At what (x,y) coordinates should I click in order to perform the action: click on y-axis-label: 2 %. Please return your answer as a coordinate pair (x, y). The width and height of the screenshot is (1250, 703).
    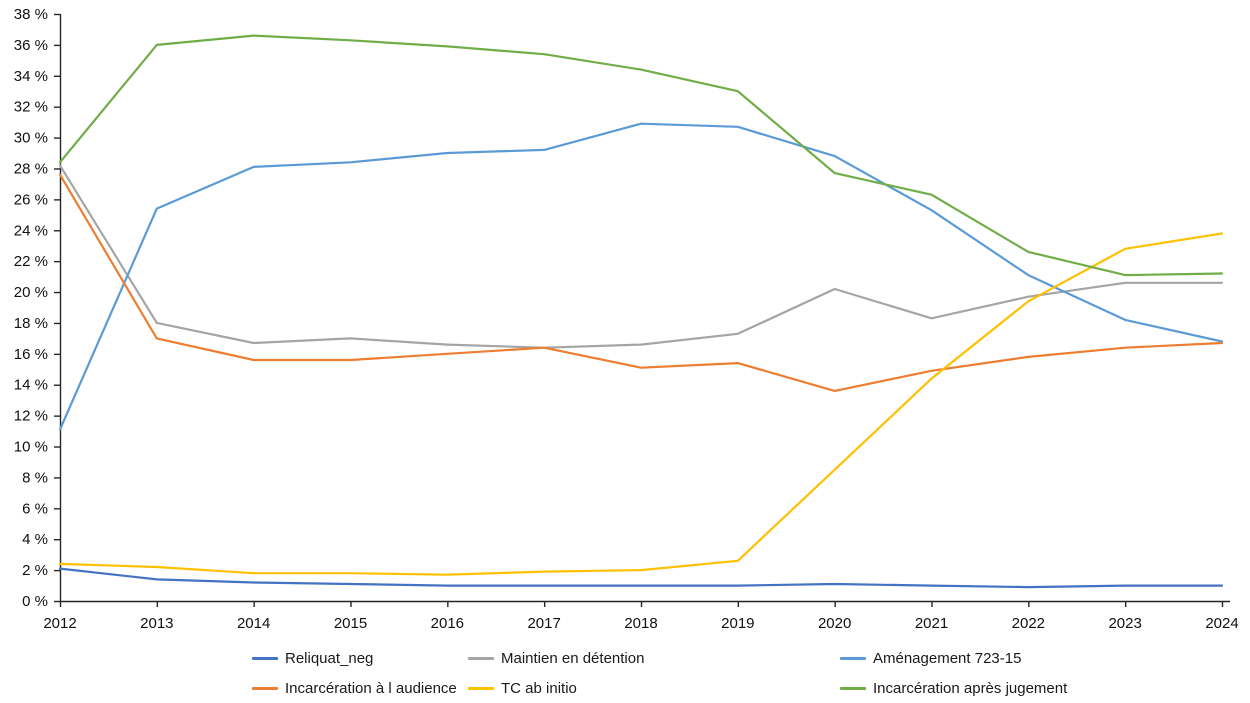
    Looking at the image, I should click on (35, 570).